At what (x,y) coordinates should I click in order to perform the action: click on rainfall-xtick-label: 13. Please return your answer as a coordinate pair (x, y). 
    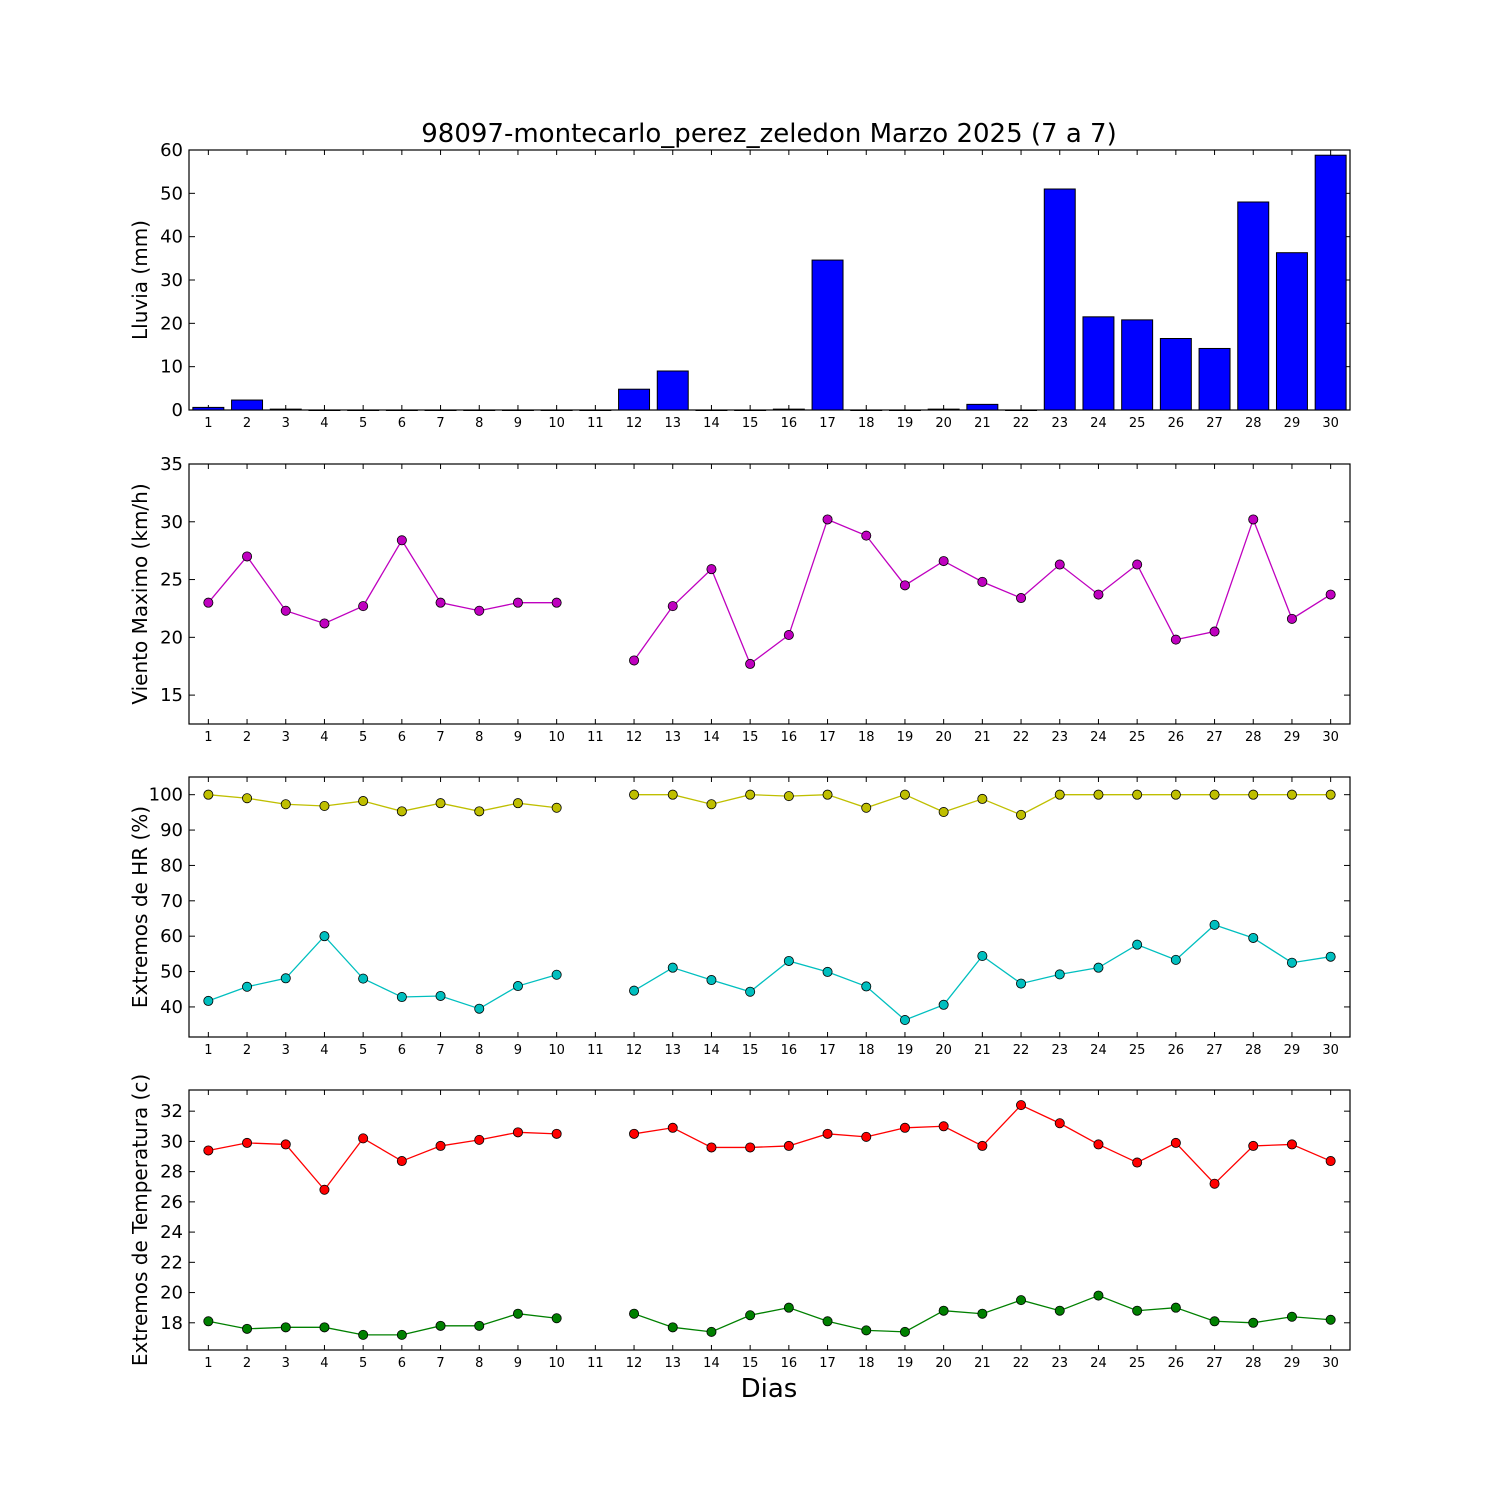
    Looking at the image, I should click on (672, 423).